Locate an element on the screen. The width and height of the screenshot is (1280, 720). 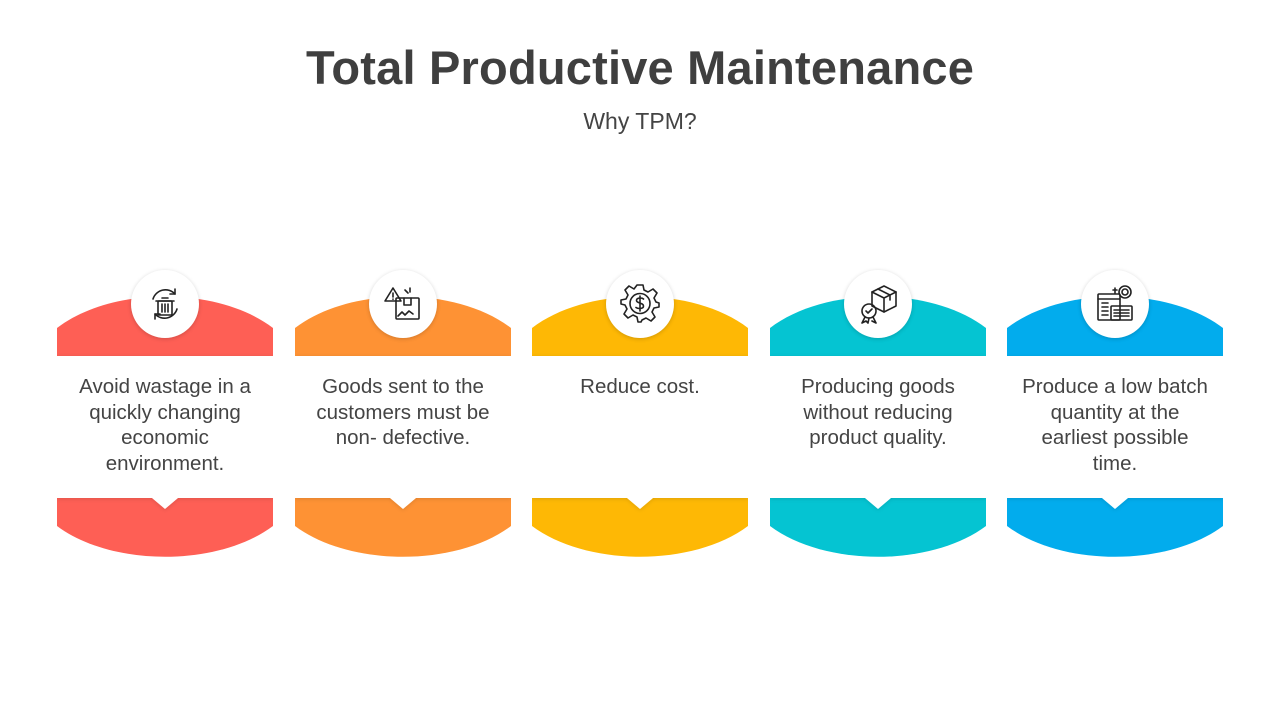
card-3: Reduce cost. is located at coordinates (640, 415).